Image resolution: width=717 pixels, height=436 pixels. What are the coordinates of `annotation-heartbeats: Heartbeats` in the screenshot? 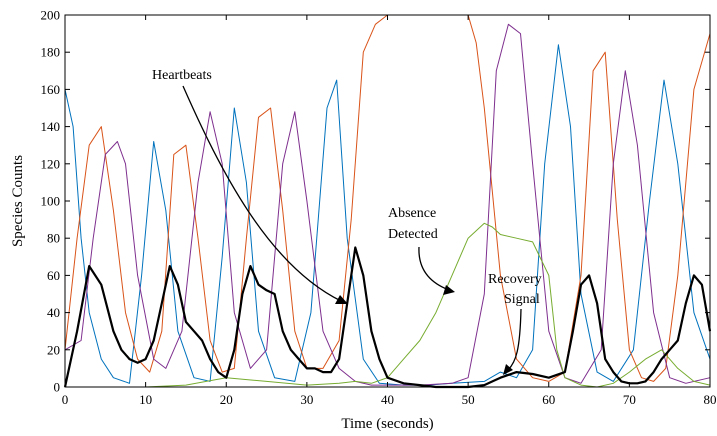 It's located at (182, 75).